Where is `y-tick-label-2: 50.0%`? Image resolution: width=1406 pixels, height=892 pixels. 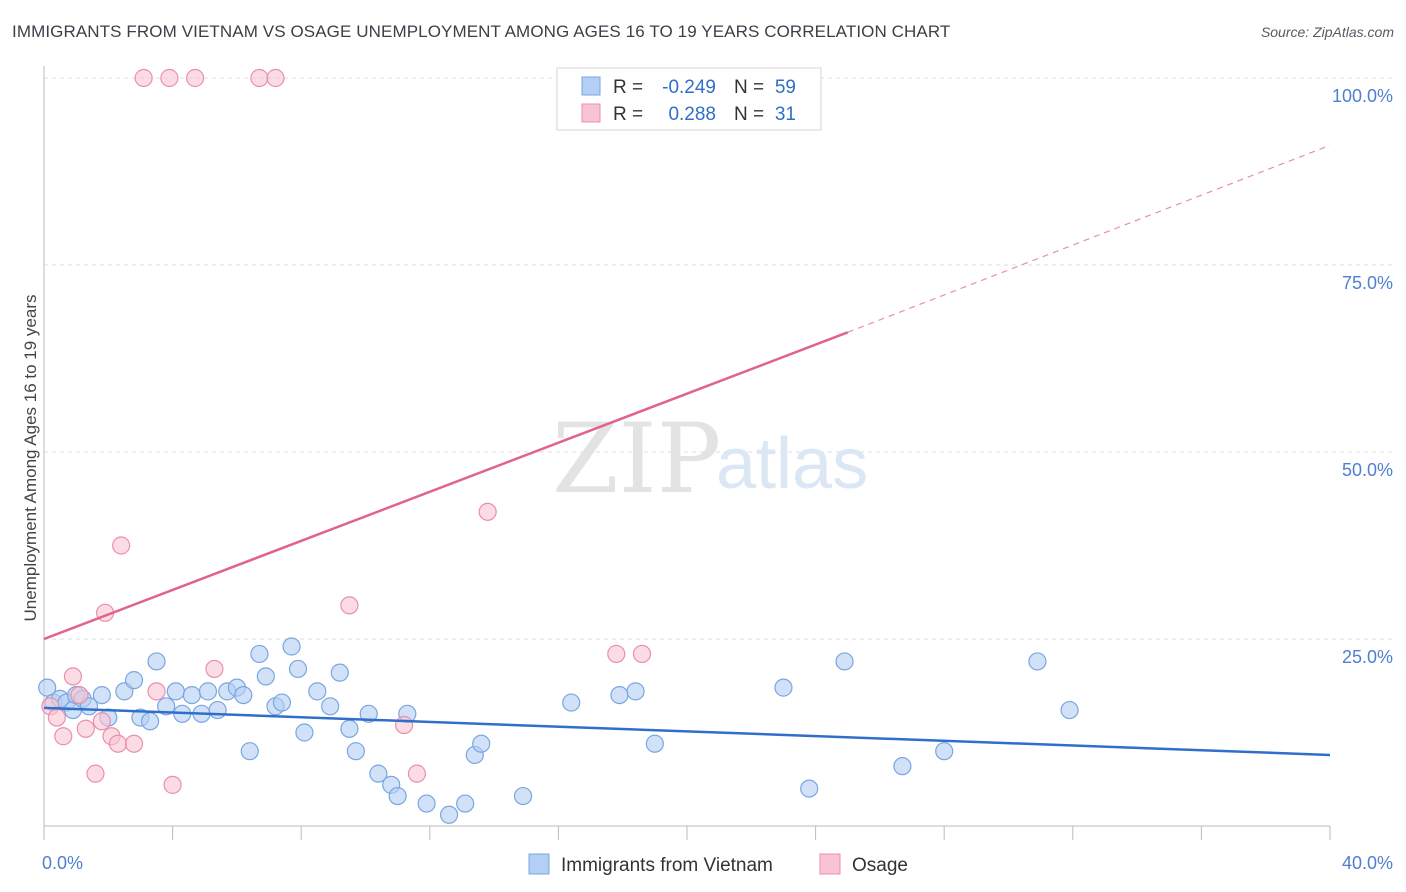
y-tick-label-2: 50.0% is located at coordinates (1367, 470).